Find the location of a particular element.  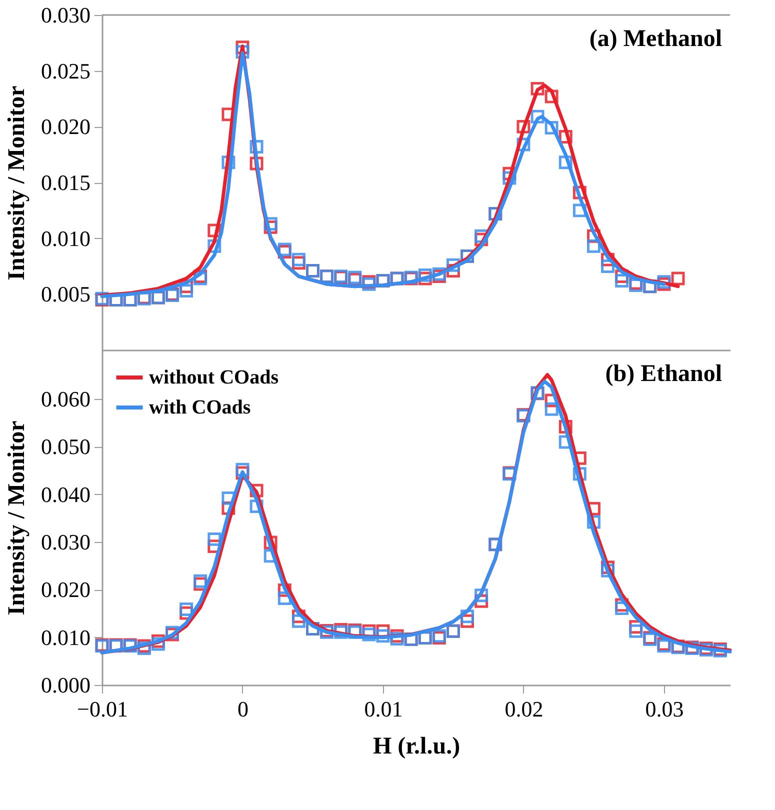

y-tick-label: 0.060 is located at coordinates (65, 399).